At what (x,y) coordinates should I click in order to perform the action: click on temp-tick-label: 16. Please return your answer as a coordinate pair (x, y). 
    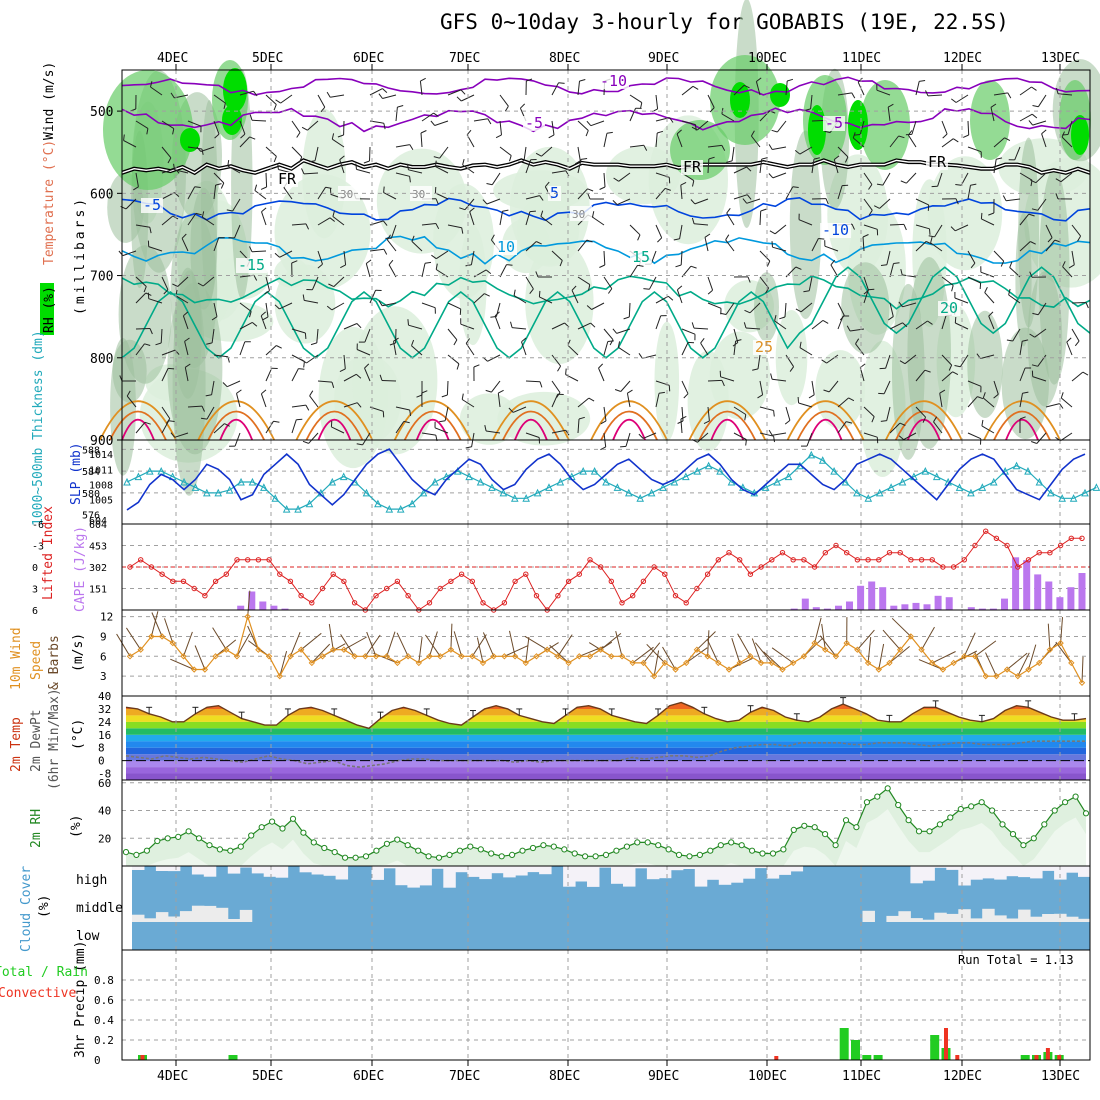
    Looking at the image, I should click on (104, 735).